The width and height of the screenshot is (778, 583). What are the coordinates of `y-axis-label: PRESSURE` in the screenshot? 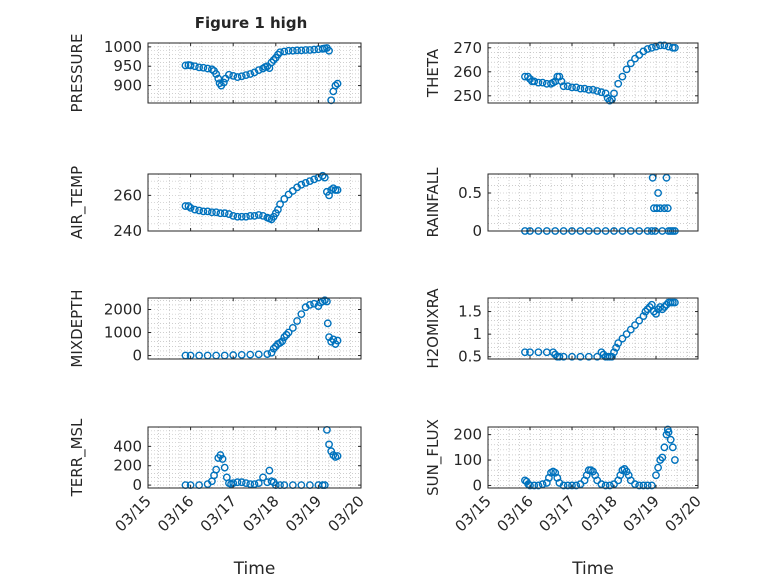 It's located at (77, 73).